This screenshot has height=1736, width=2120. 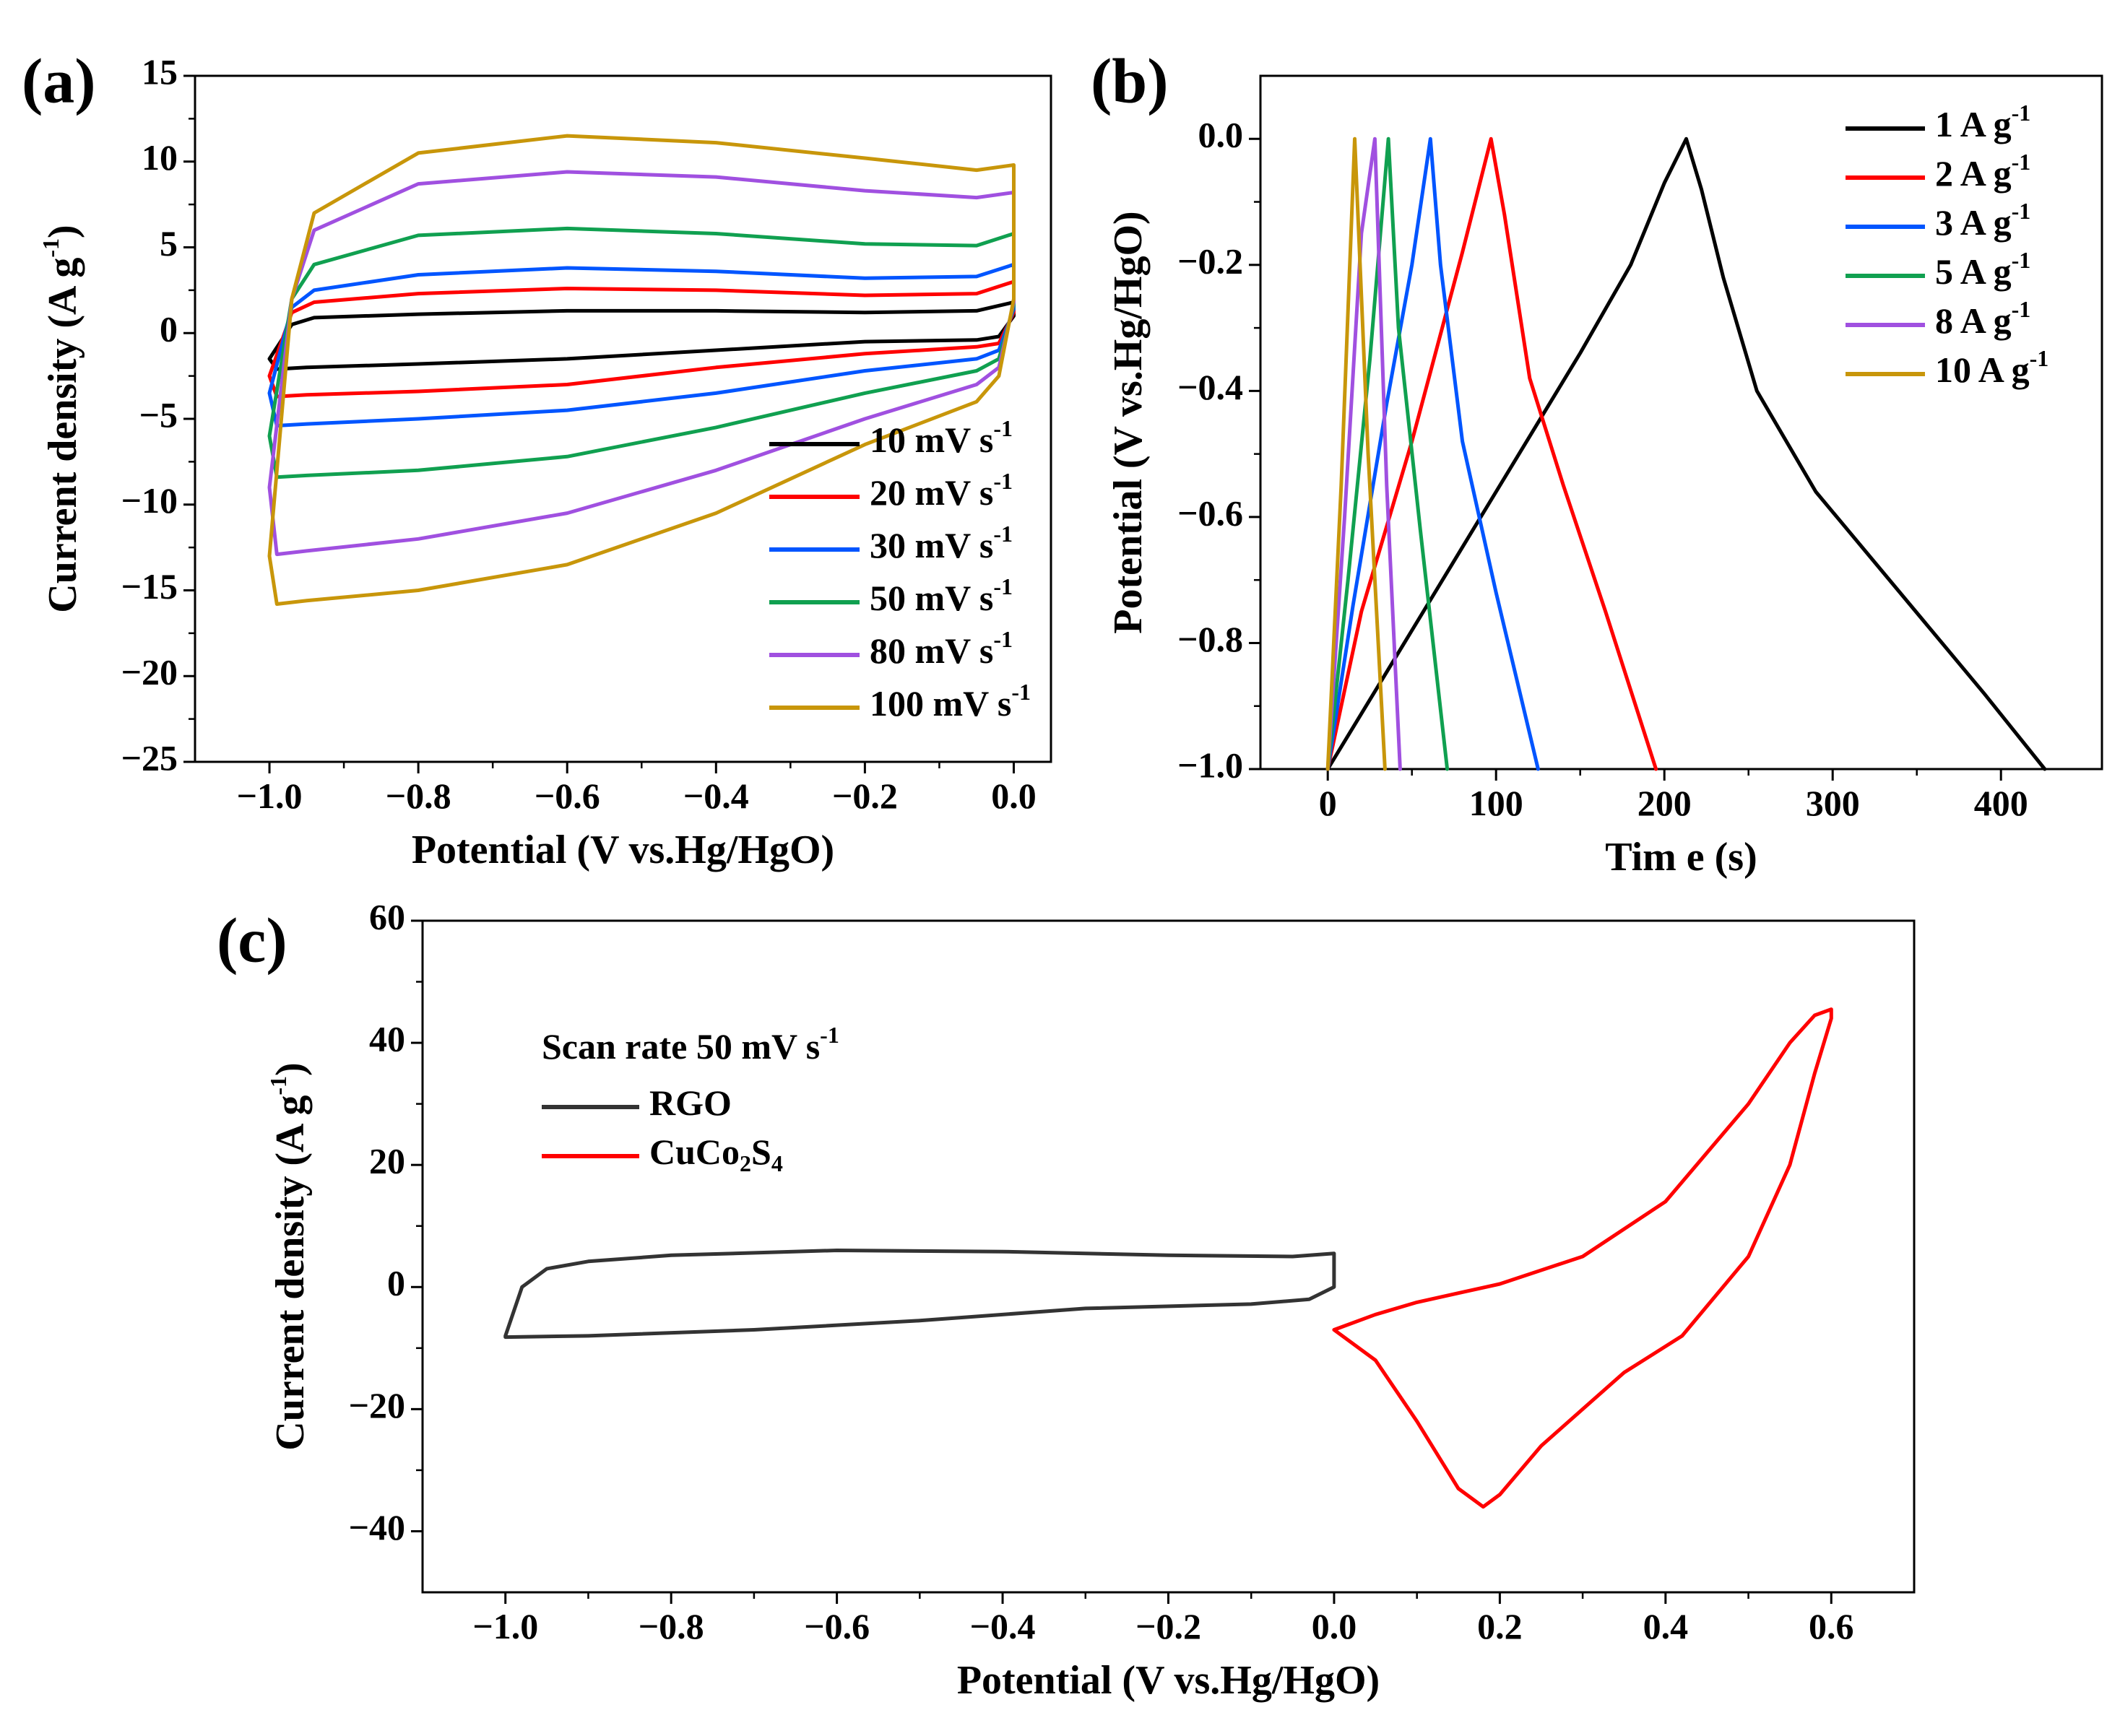 What do you see at coordinates (169, 243) in the screenshot?
I see `y-tick-label-a: 5` at bounding box center [169, 243].